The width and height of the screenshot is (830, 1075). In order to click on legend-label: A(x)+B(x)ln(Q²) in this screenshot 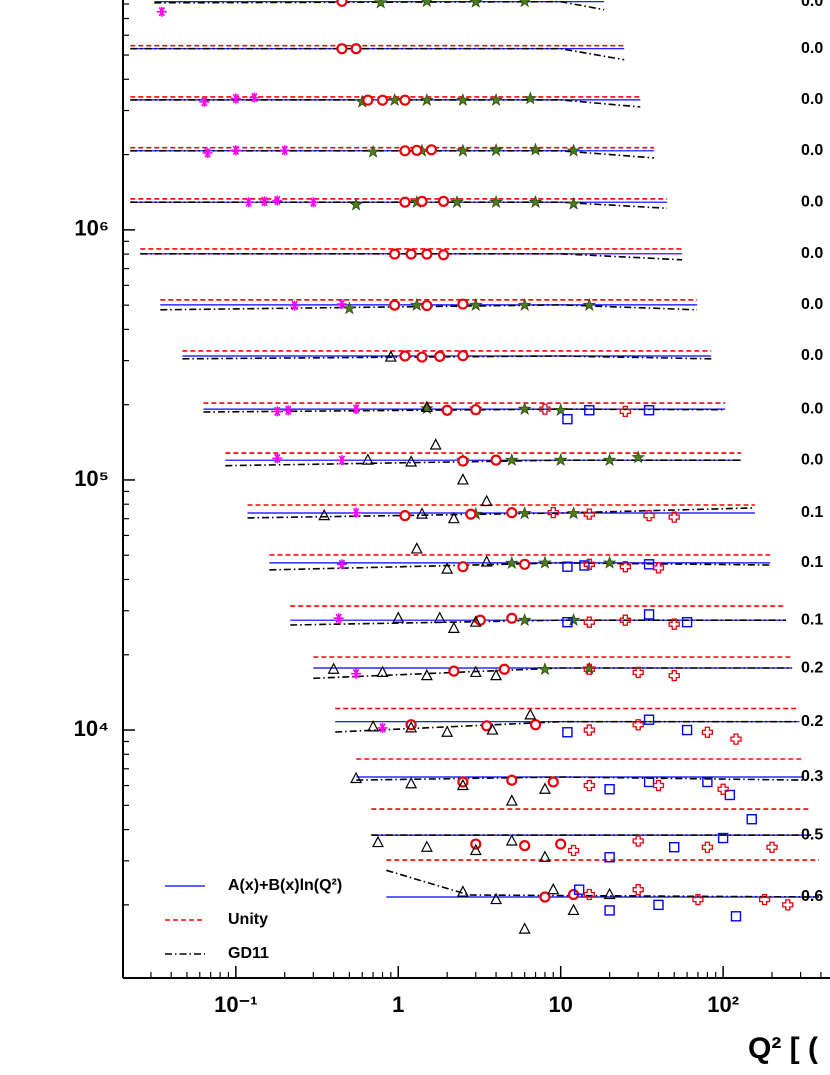, I will do `click(285, 885)`.